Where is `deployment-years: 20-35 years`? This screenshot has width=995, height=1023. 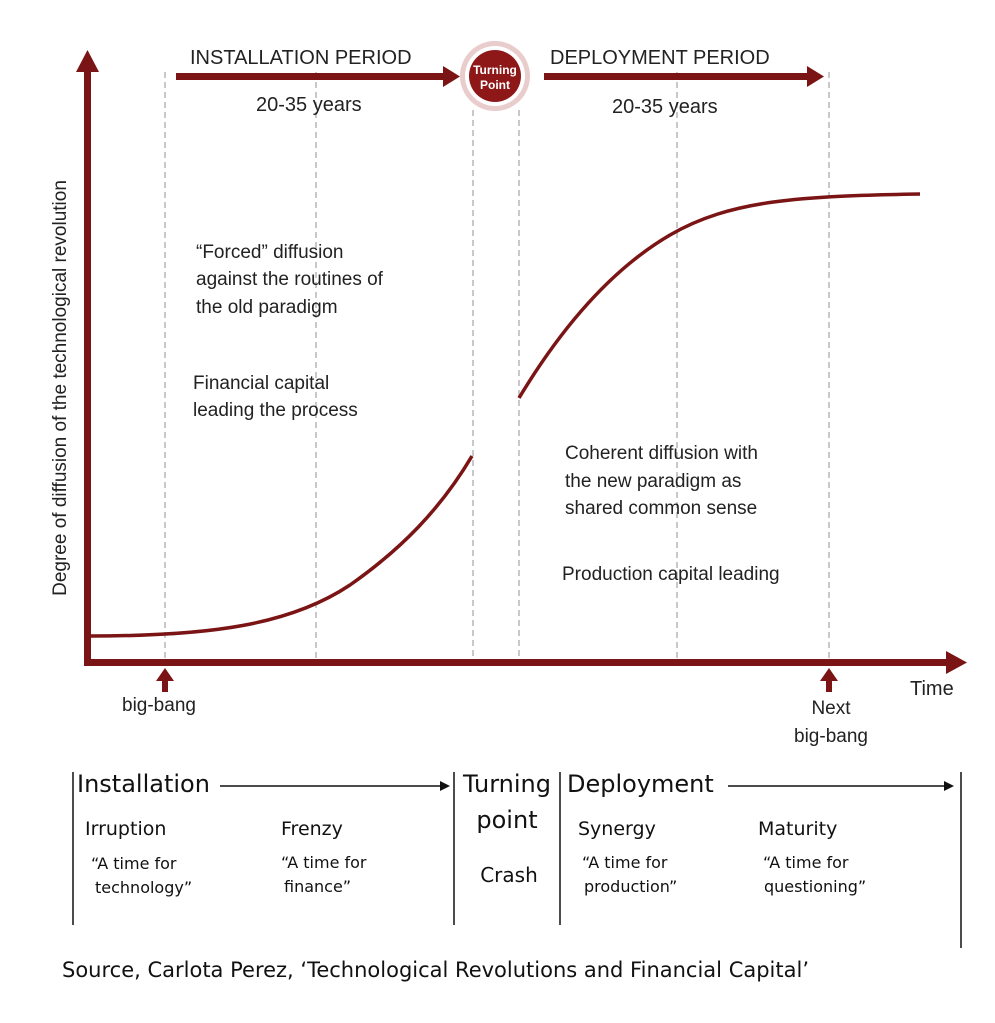
deployment-years: 20-35 years is located at coordinates (665, 107).